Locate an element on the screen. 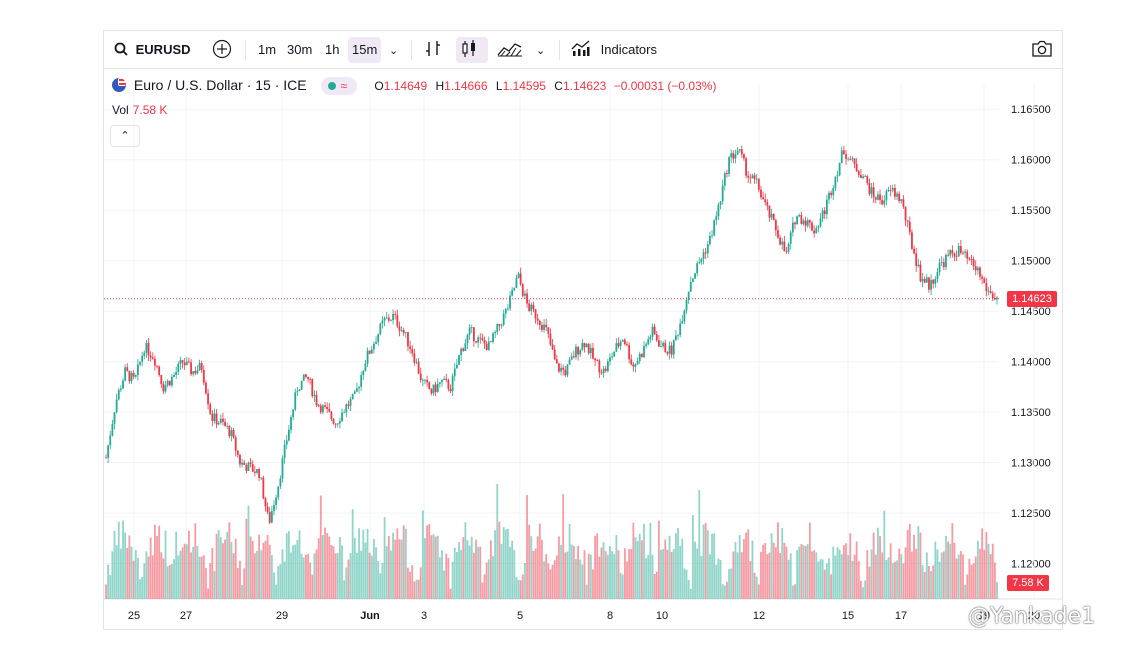  collapse-legend-button: ⌃ is located at coordinates (125, 136).